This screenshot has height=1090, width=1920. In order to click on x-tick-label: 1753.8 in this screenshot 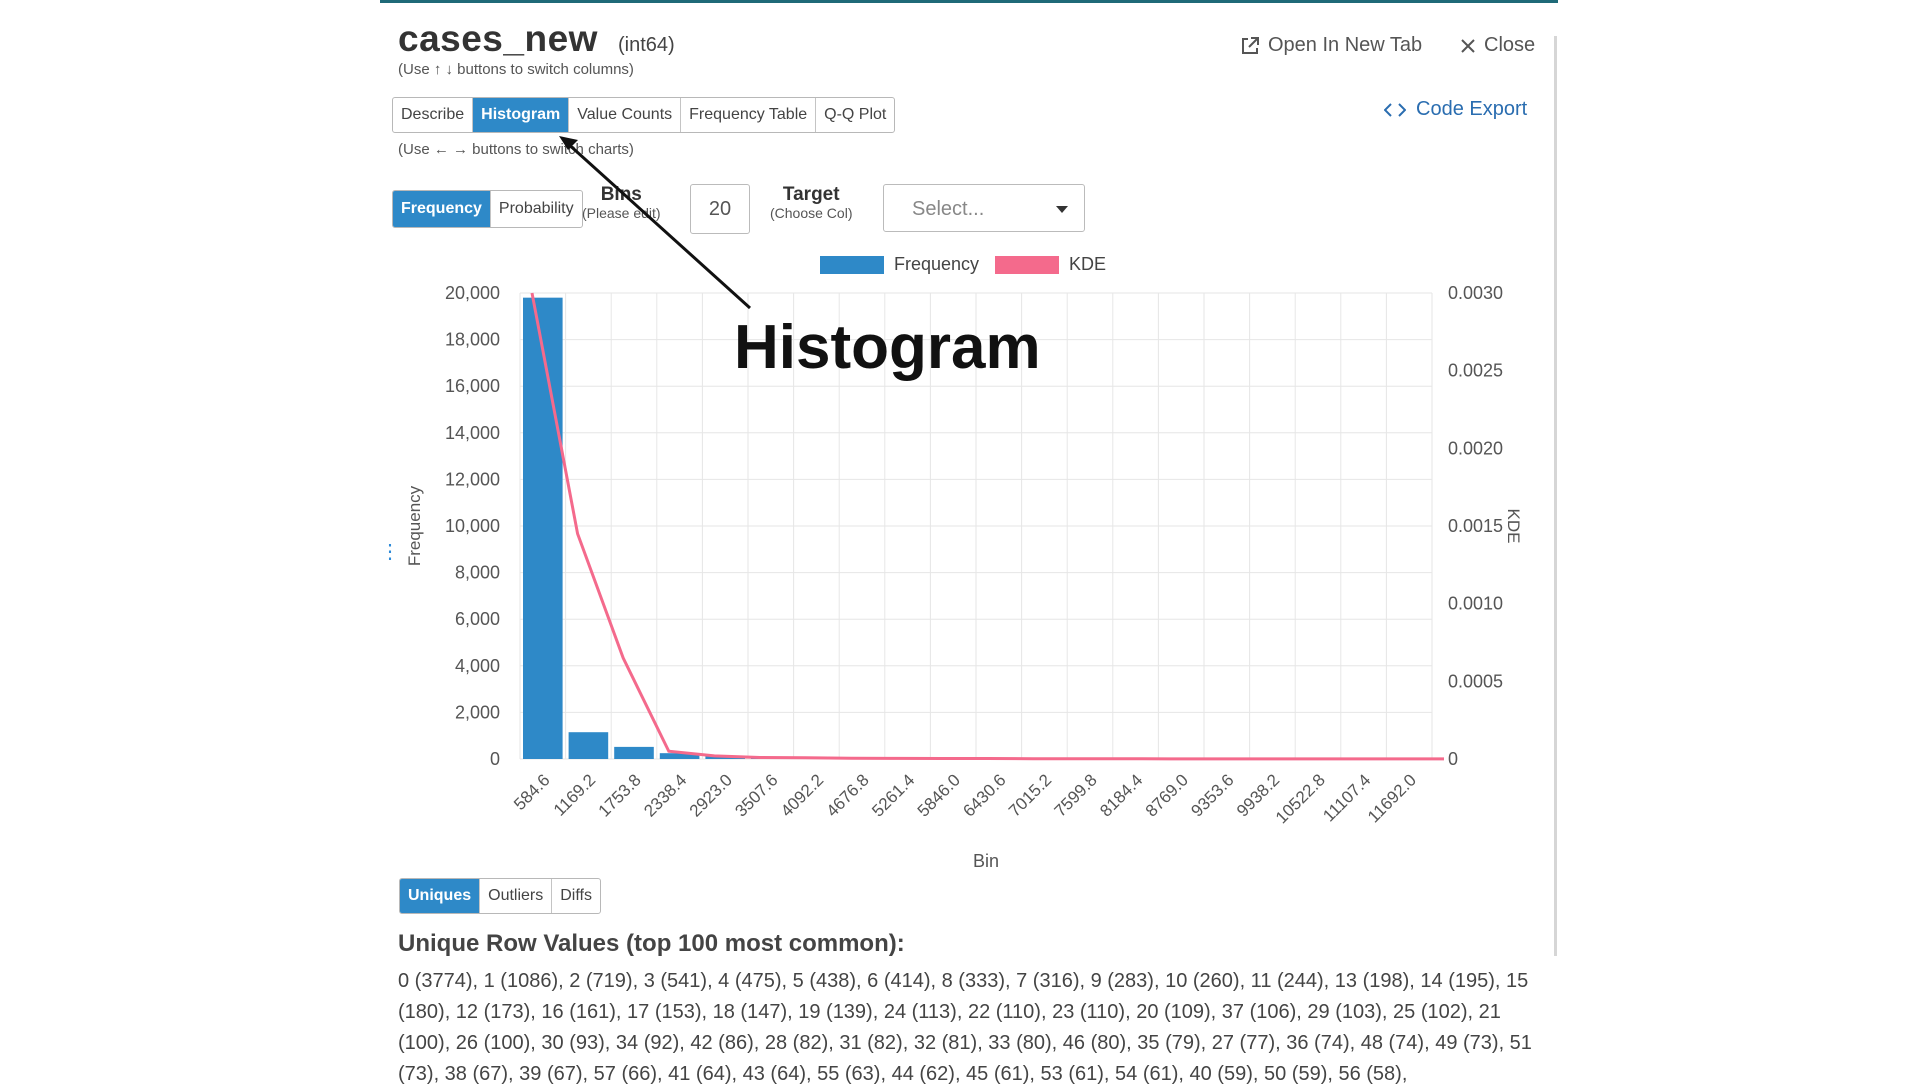, I will do `click(620, 795)`.